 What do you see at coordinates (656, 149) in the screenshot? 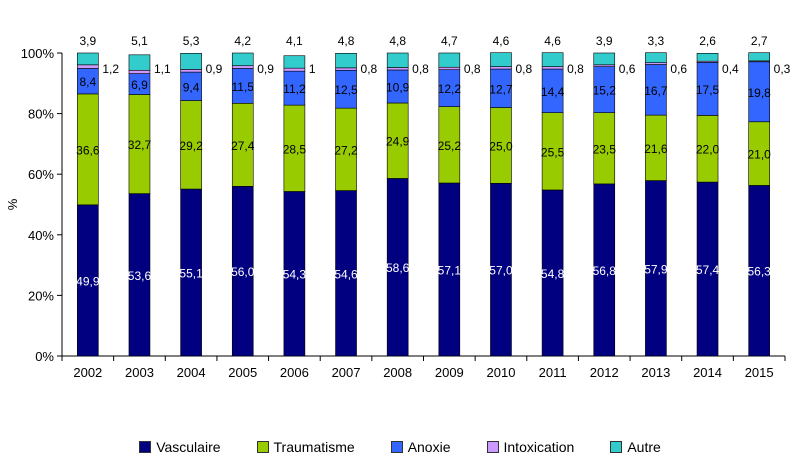
I see `data-label-traumatisme: 21,6` at bounding box center [656, 149].